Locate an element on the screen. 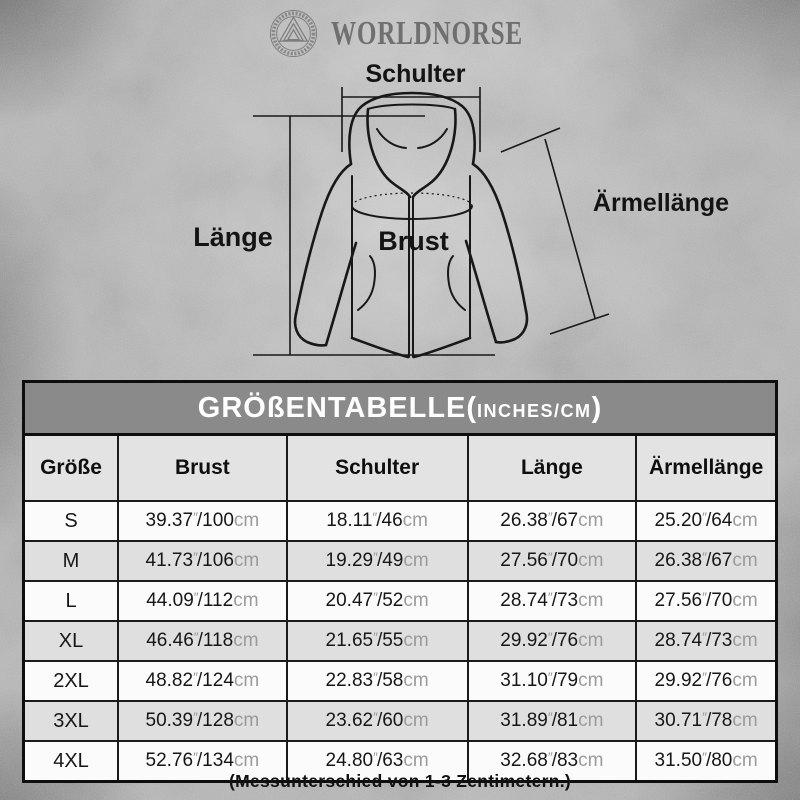  measurement-value: 25.20″/64cm is located at coordinates (705, 520).